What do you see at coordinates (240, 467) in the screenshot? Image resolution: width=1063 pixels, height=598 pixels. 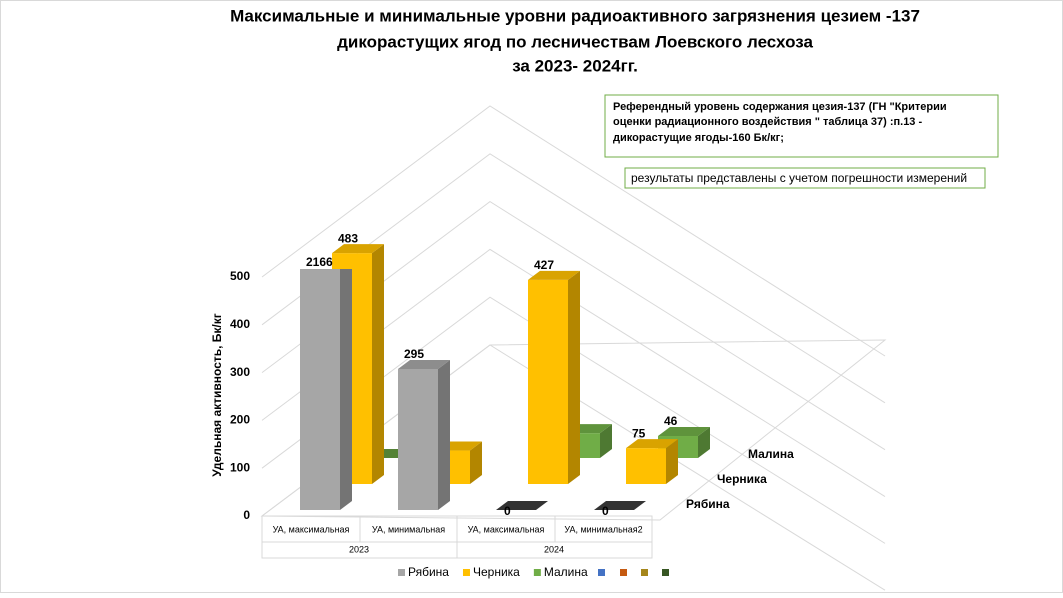 I see `y-tick-label: 100` at bounding box center [240, 467].